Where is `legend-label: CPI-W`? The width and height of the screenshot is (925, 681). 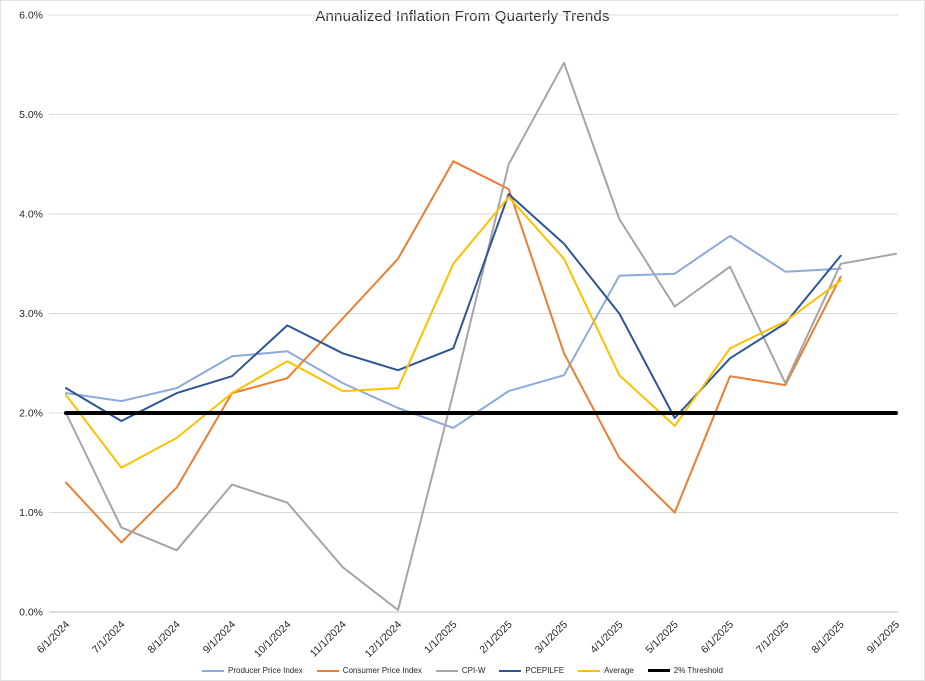
legend-label: CPI-W is located at coordinates (473, 670).